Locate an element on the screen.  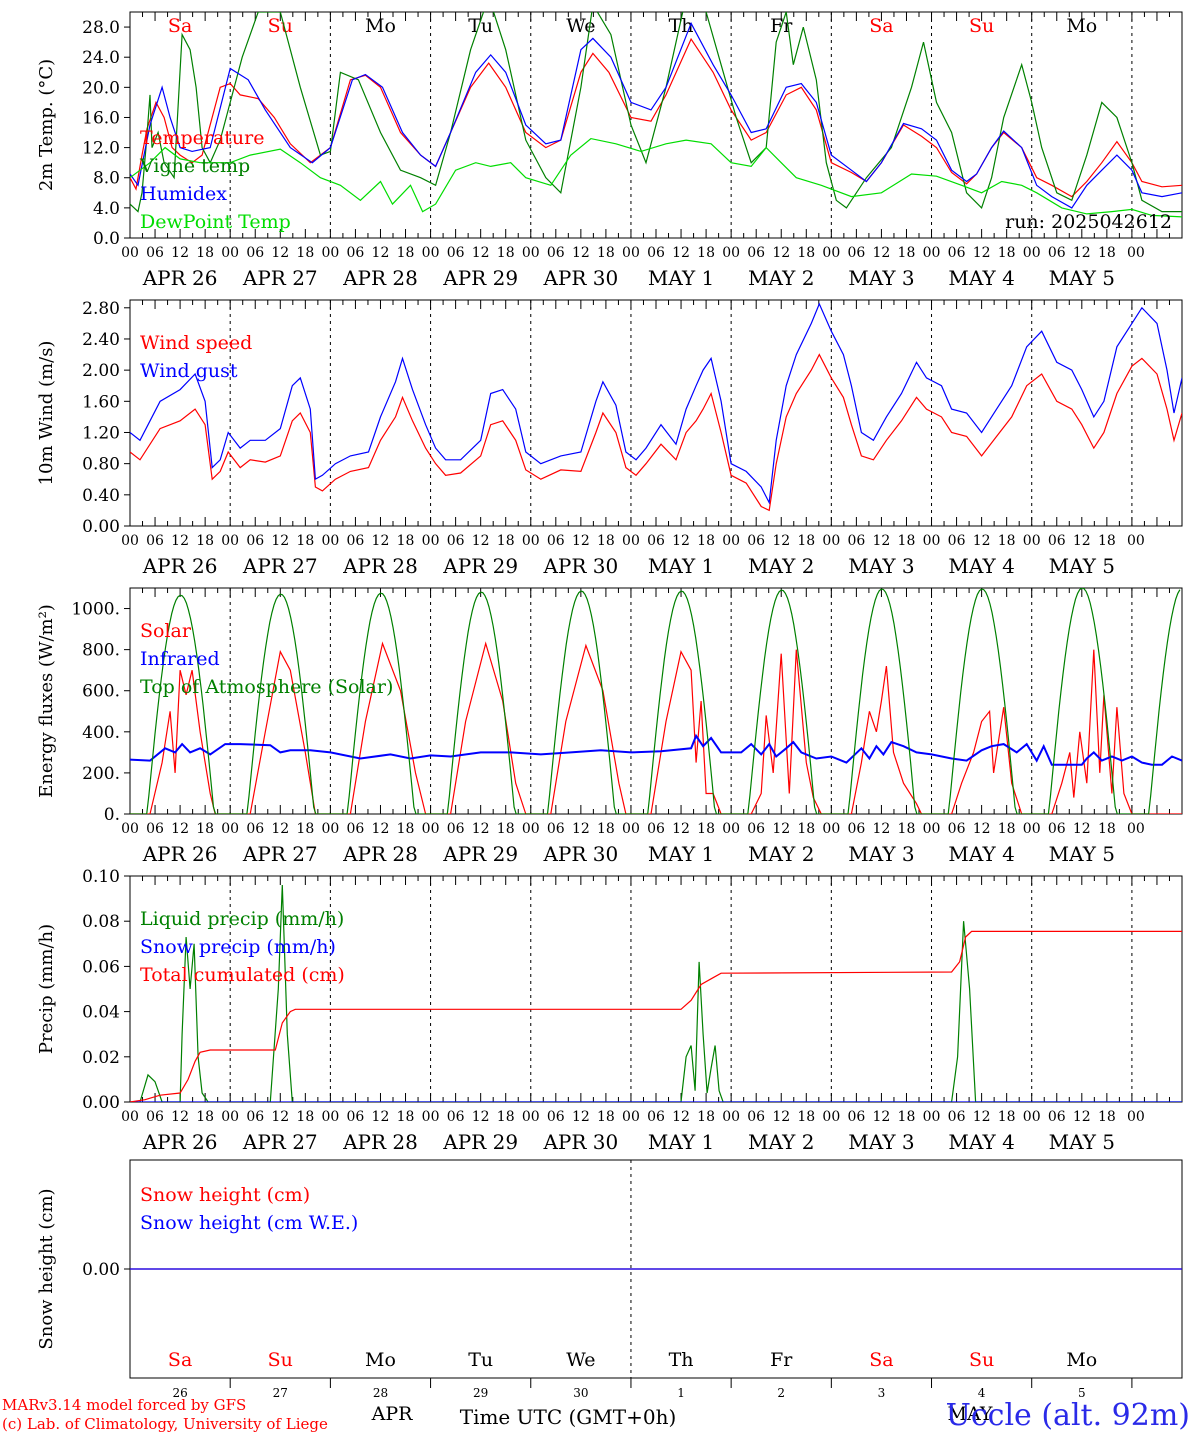
y-tick-label: 2.80 is located at coordinates (101, 309).